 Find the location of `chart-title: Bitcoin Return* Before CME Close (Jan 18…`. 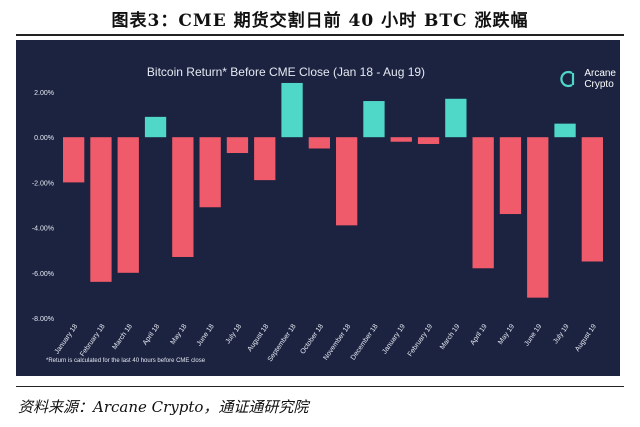

chart-title: Bitcoin Return* Before CME Close (Jan 18… is located at coordinates (286, 72).